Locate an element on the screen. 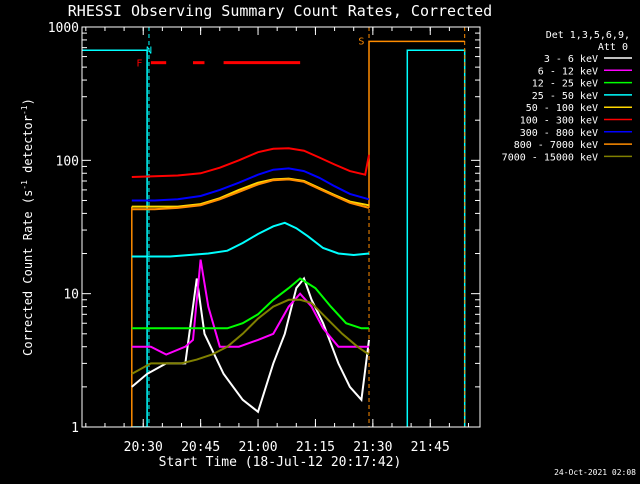 The width and height of the screenshot is (640, 484). legend-header-detectors: Det 1,3,5,6,9, is located at coordinates (588, 35).